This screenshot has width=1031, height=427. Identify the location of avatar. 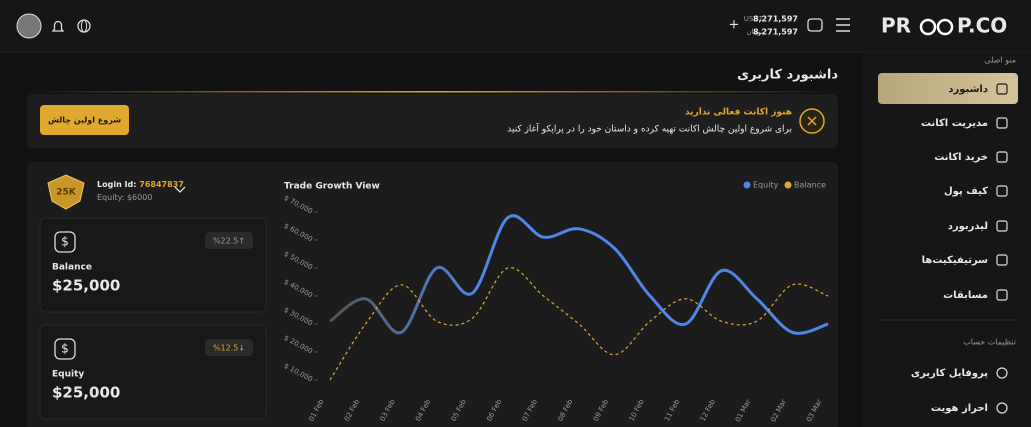
(29, 26).